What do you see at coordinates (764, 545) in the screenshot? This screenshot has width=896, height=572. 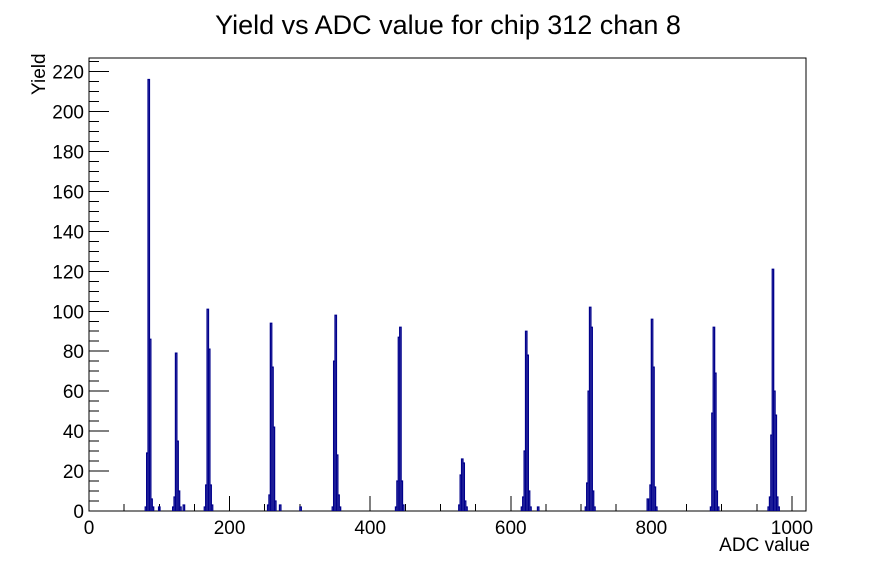 I see `x-axis-title: ADC value` at bounding box center [764, 545].